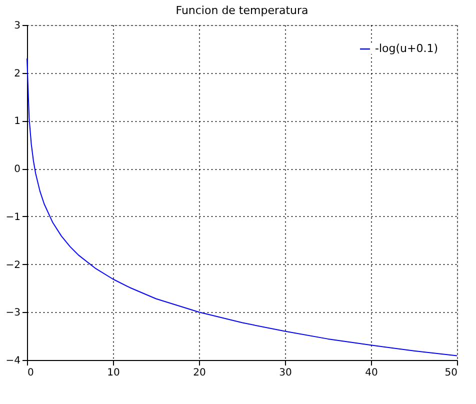 Image resolution: width=476 pixels, height=404 pixels. I want to click on y-tick-label: −4, so click(13, 361).